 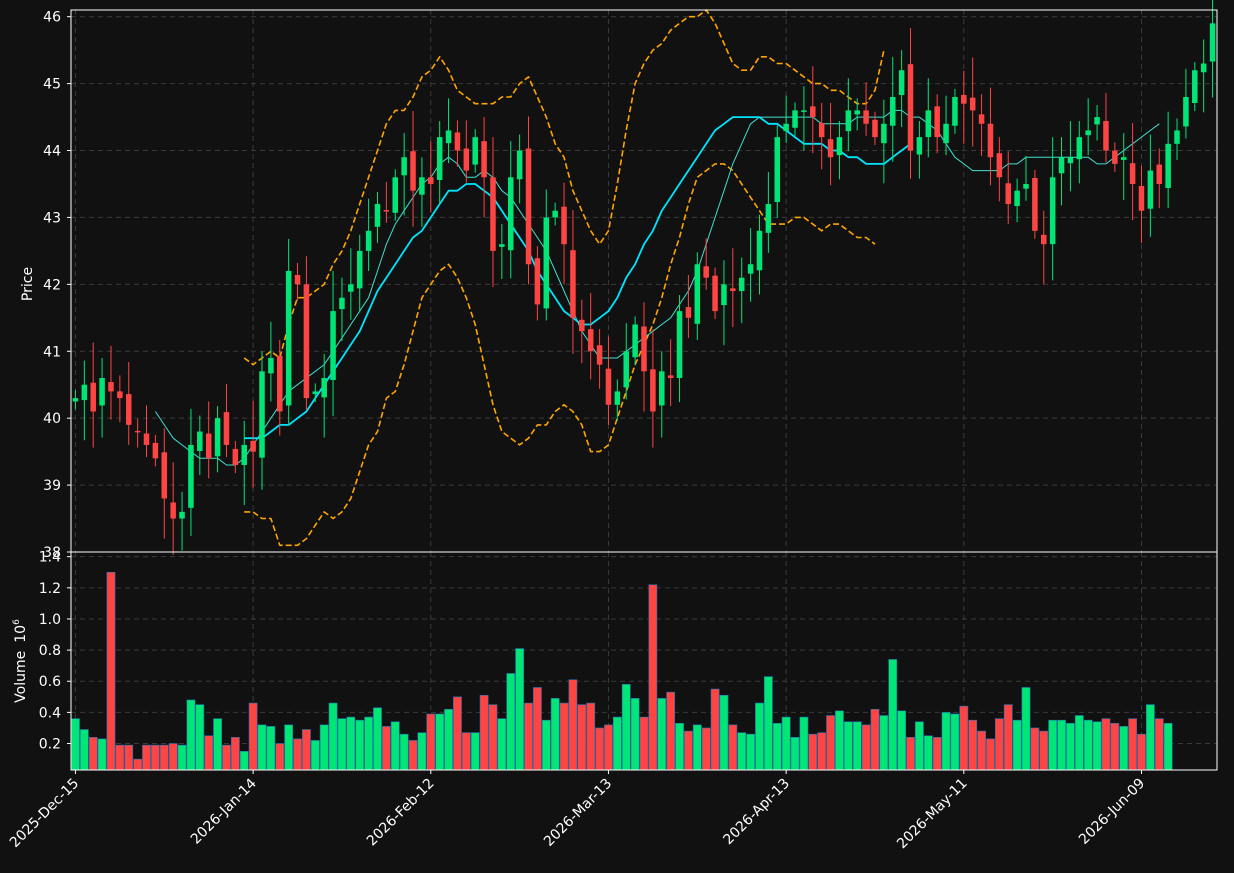 I want to click on price-tick-label: 42, so click(x=52, y=285).